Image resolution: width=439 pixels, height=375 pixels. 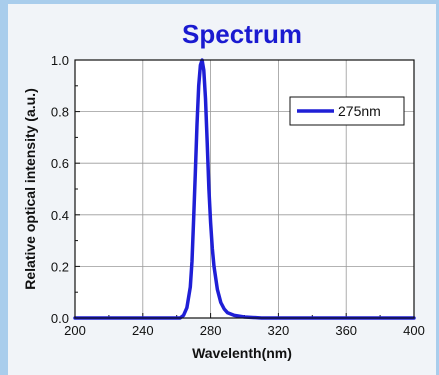 I want to click on x-tick-label: 240, so click(x=143, y=330).